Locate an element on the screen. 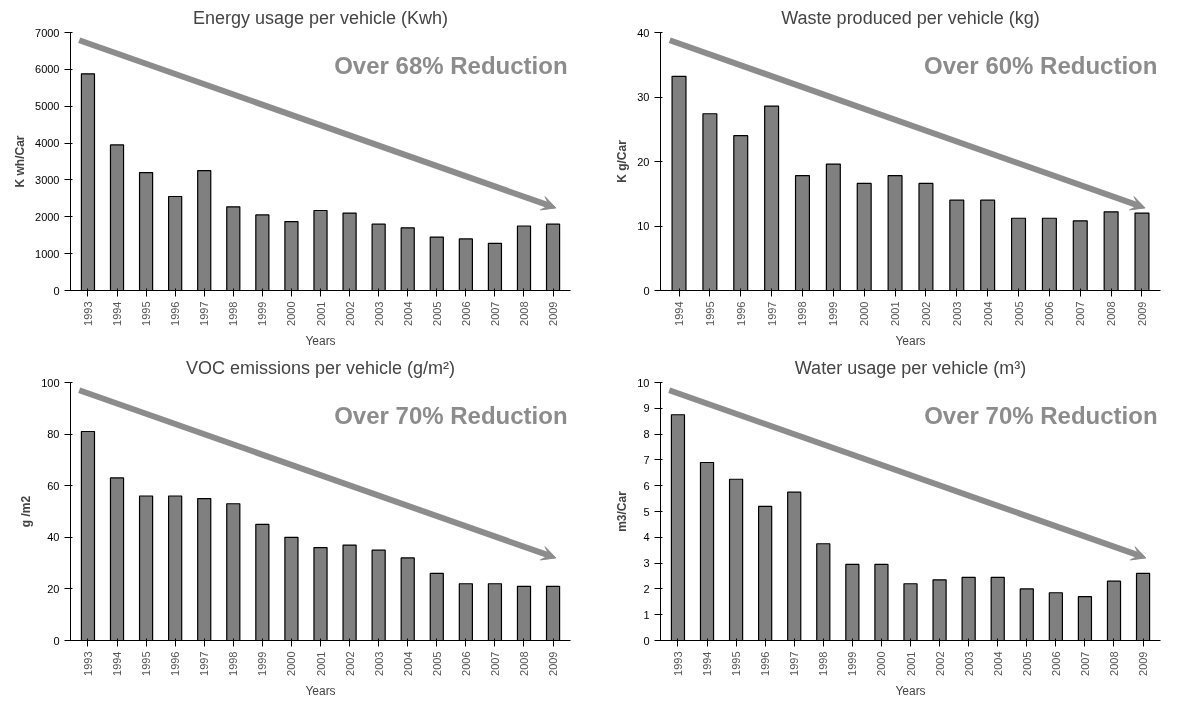 The height and width of the screenshot is (715, 1197). y-tick-label: 60 is located at coordinates (53, 485).